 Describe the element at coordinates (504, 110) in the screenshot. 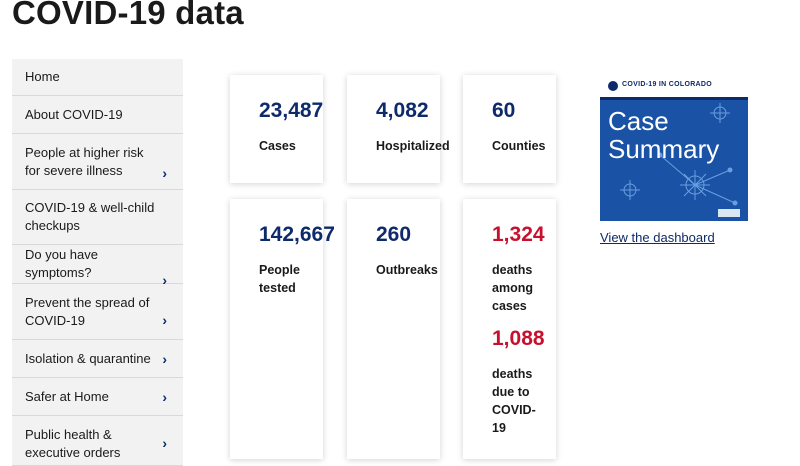

I see `stat-value: 60` at that location.